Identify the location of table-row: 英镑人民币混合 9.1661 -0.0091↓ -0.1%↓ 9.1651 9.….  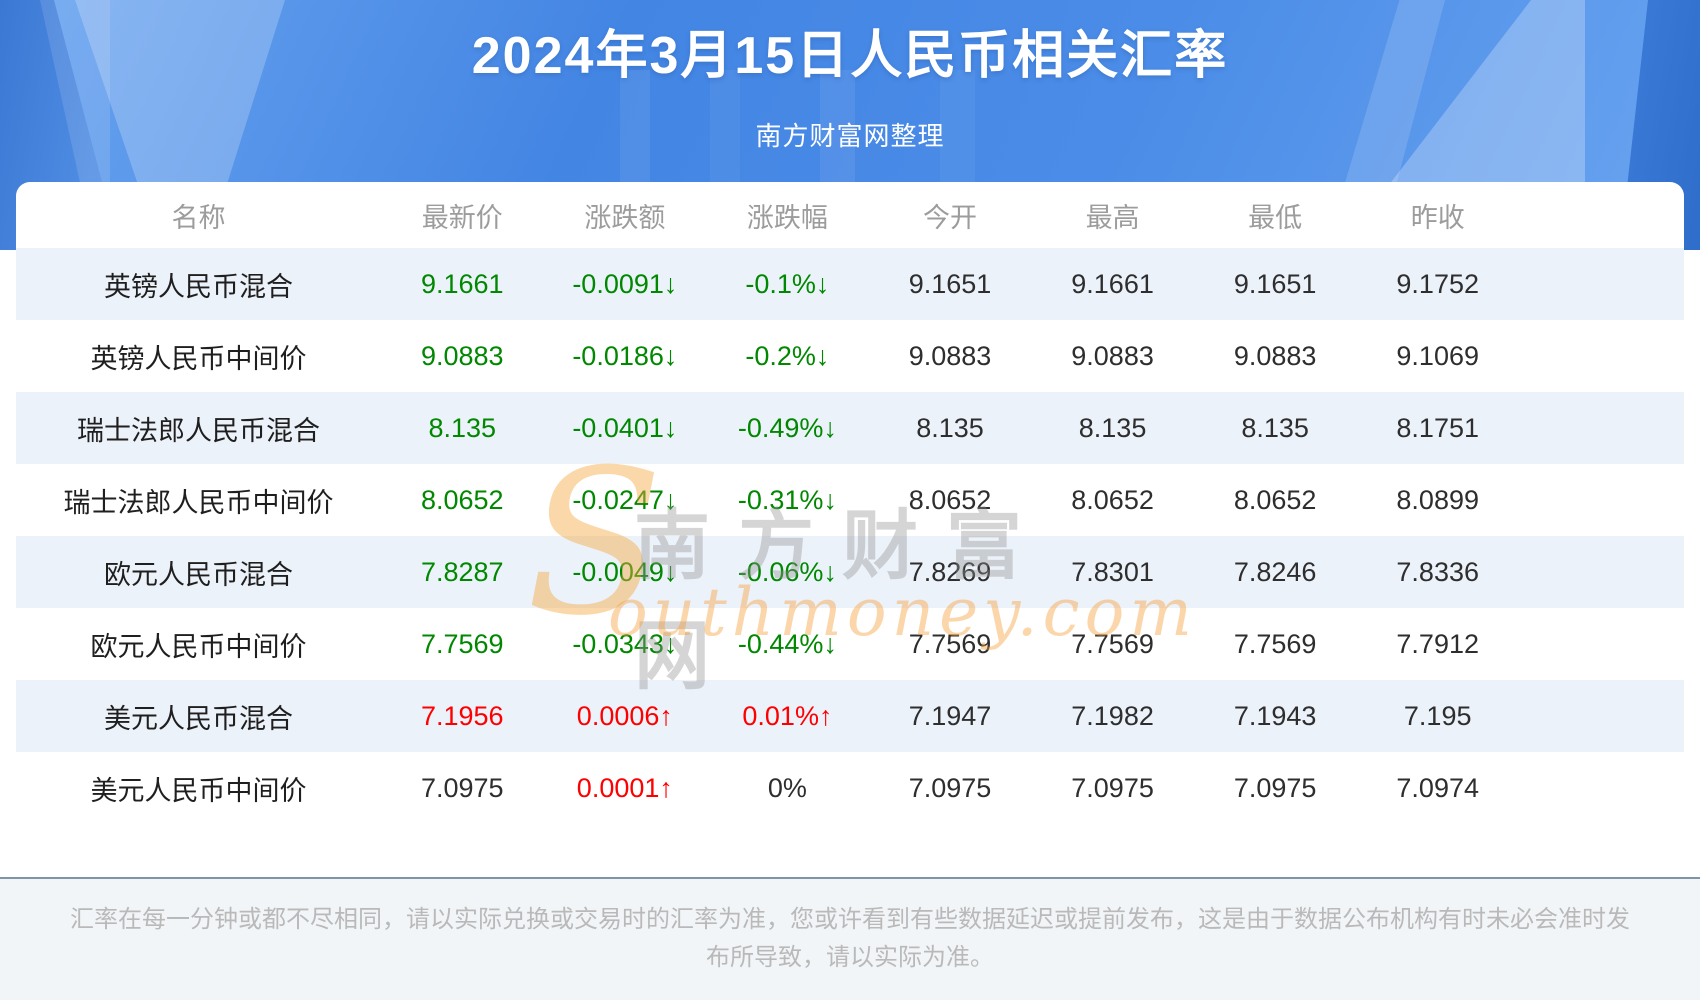
(850, 284).